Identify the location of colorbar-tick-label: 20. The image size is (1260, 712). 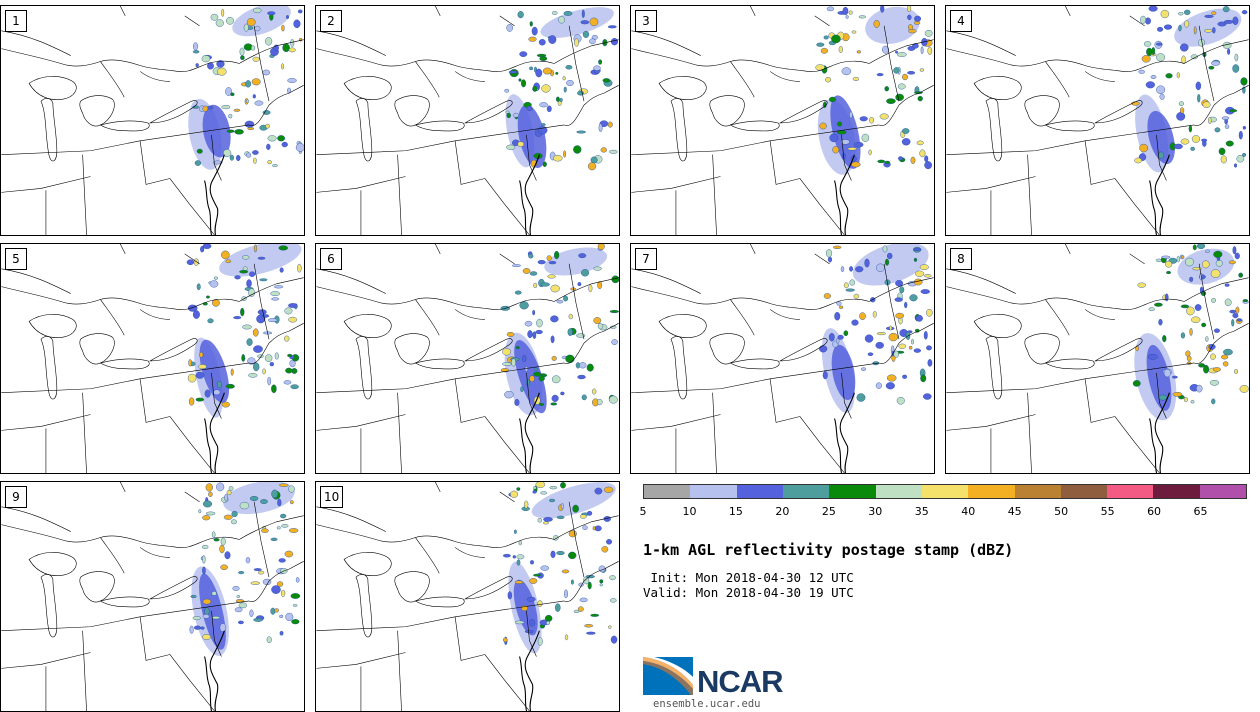
(782, 511).